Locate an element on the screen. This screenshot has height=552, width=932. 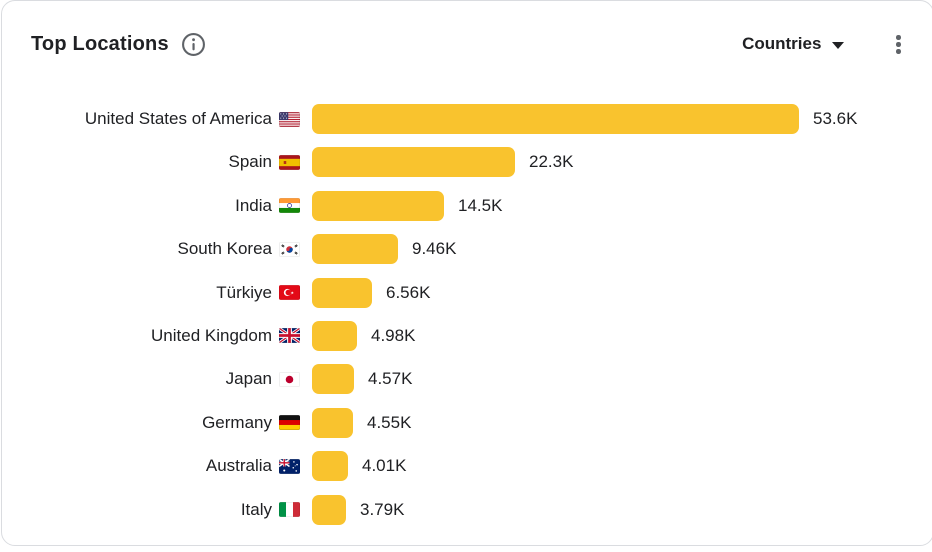
flag-in-icon is located at coordinates (289, 206).